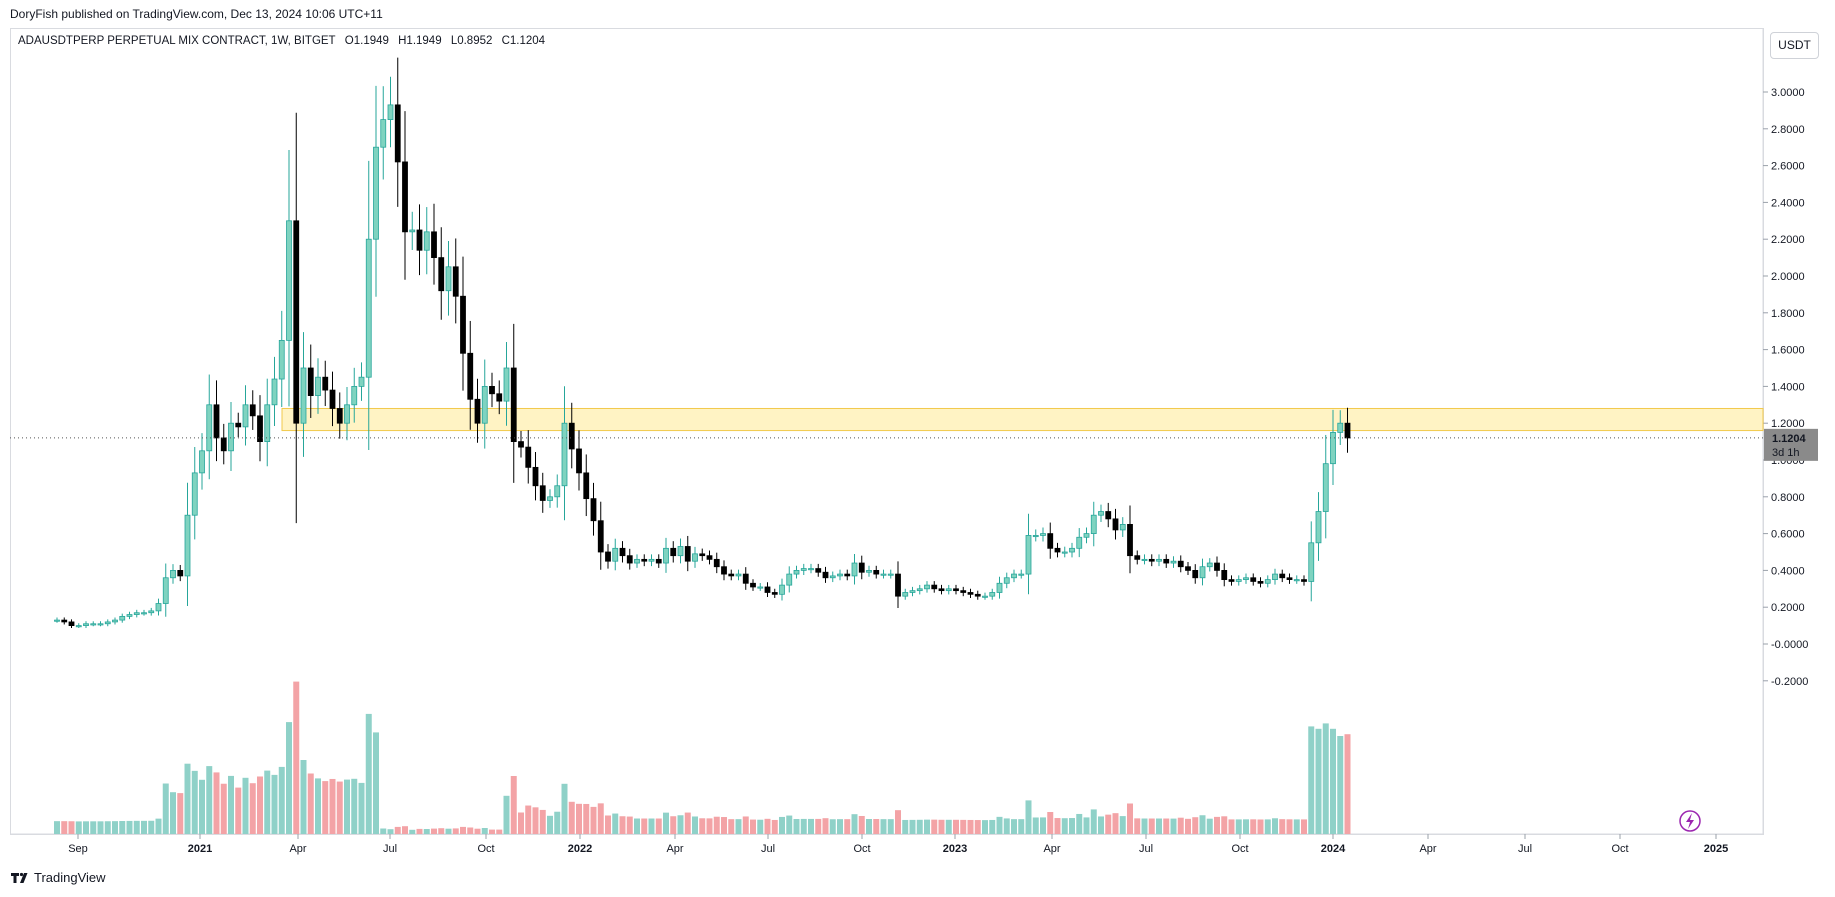 The width and height of the screenshot is (1835, 897). Describe the element at coordinates (1791, 444) in the screenshot. I see `last-price-label` at that location.